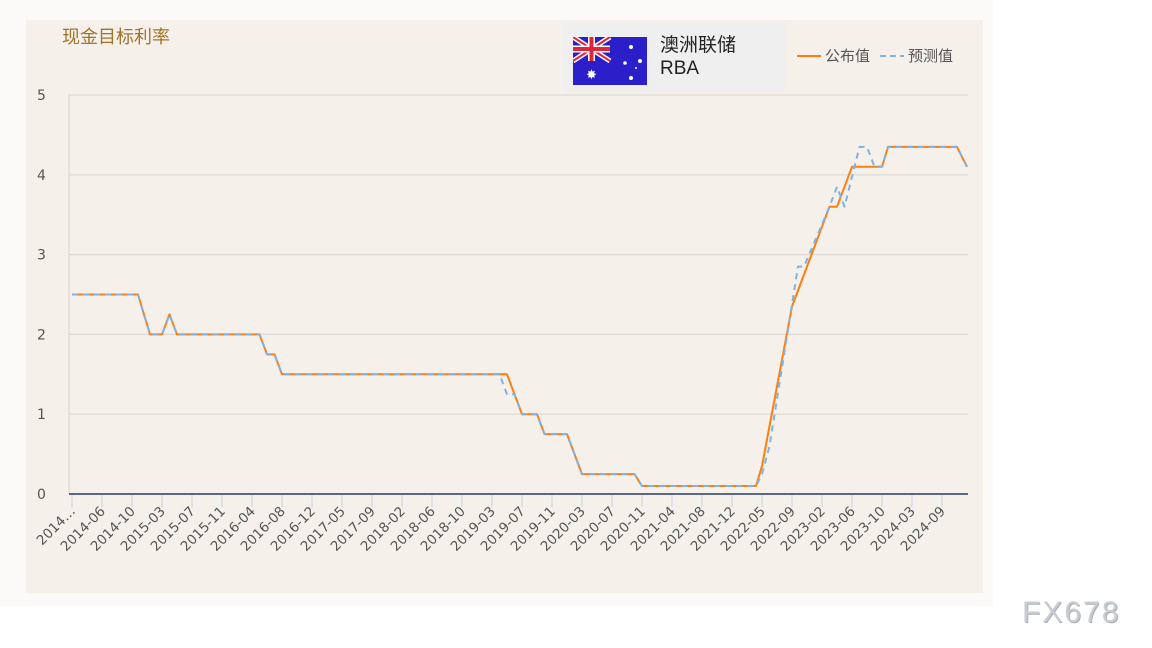  Describe the element at coordinates (116, 37) in the screenshot. I see `chart-title: 现金目标利率` at that location.